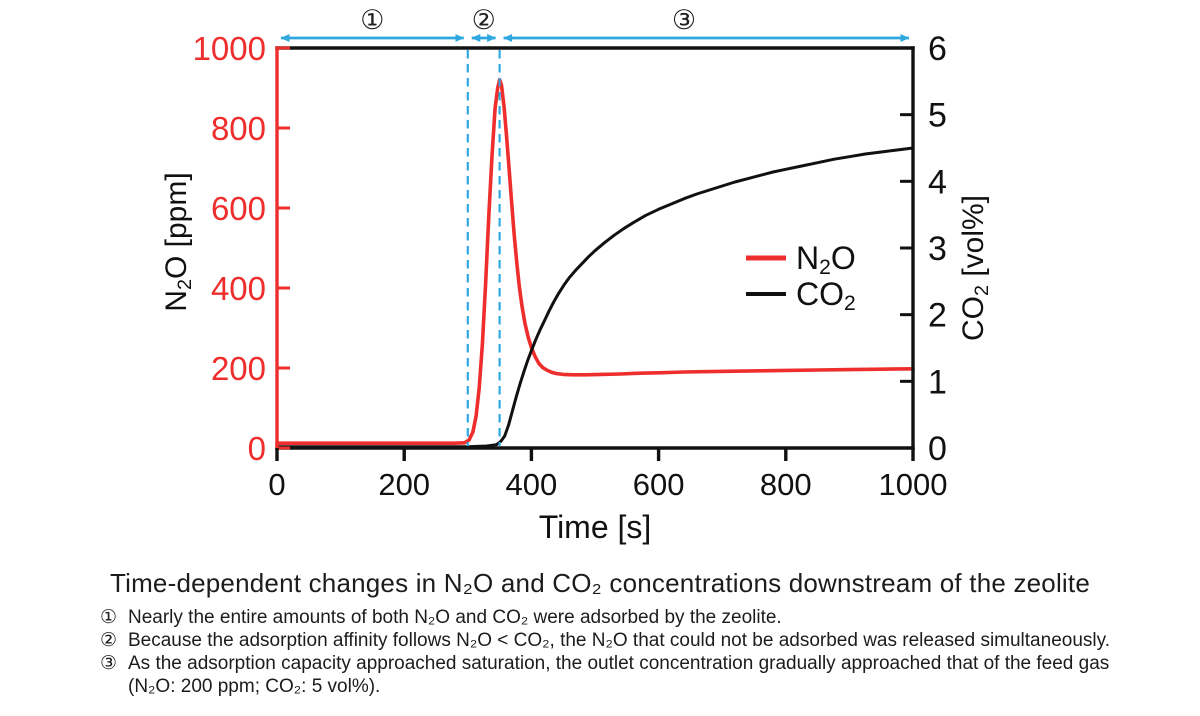 The image size is (1200, 716). I want to click on right-tick-label-0: 0, so click(937, 449).